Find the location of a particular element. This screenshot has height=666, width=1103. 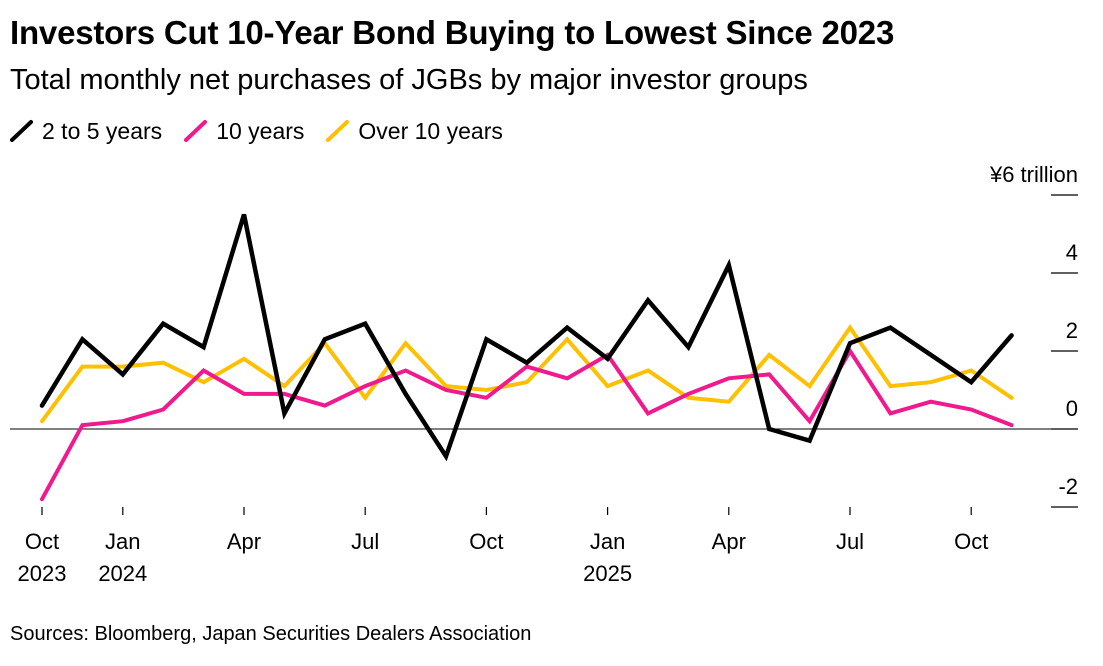

legend-item-2-to-5-years: 2 to 5 years is located at coordinates (86, 131).